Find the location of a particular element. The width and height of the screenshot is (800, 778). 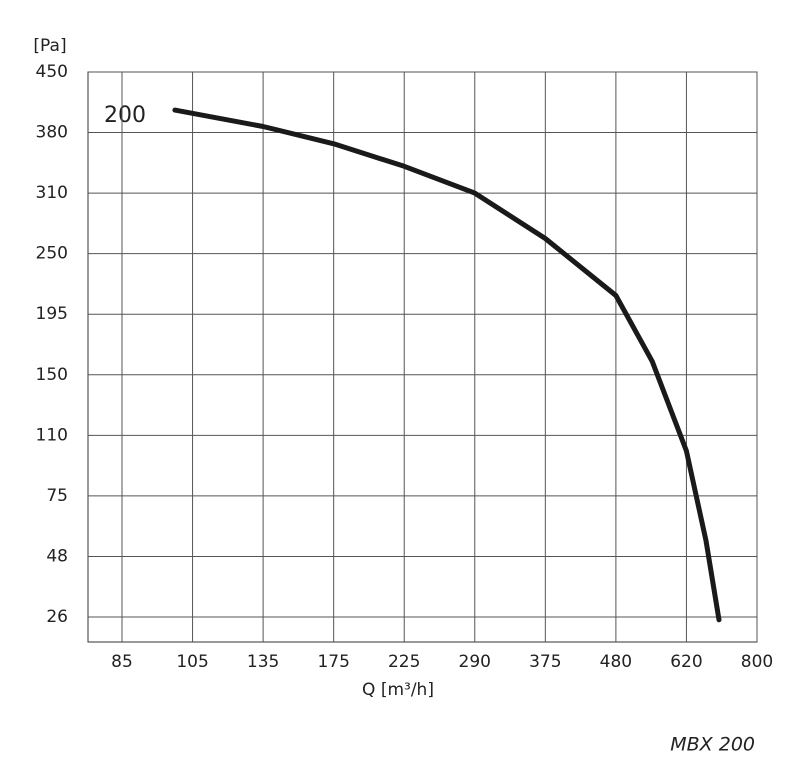

x-axis-label: Q [m³/h] is located at coordinates (398, 690).